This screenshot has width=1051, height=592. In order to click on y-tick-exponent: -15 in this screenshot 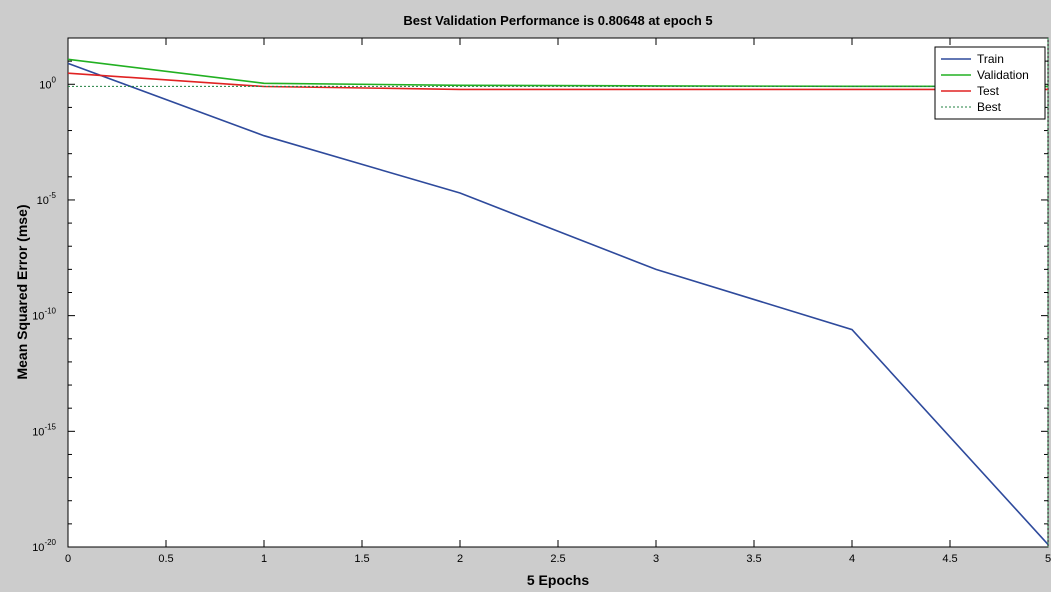, I will do `click(50, 426)`.